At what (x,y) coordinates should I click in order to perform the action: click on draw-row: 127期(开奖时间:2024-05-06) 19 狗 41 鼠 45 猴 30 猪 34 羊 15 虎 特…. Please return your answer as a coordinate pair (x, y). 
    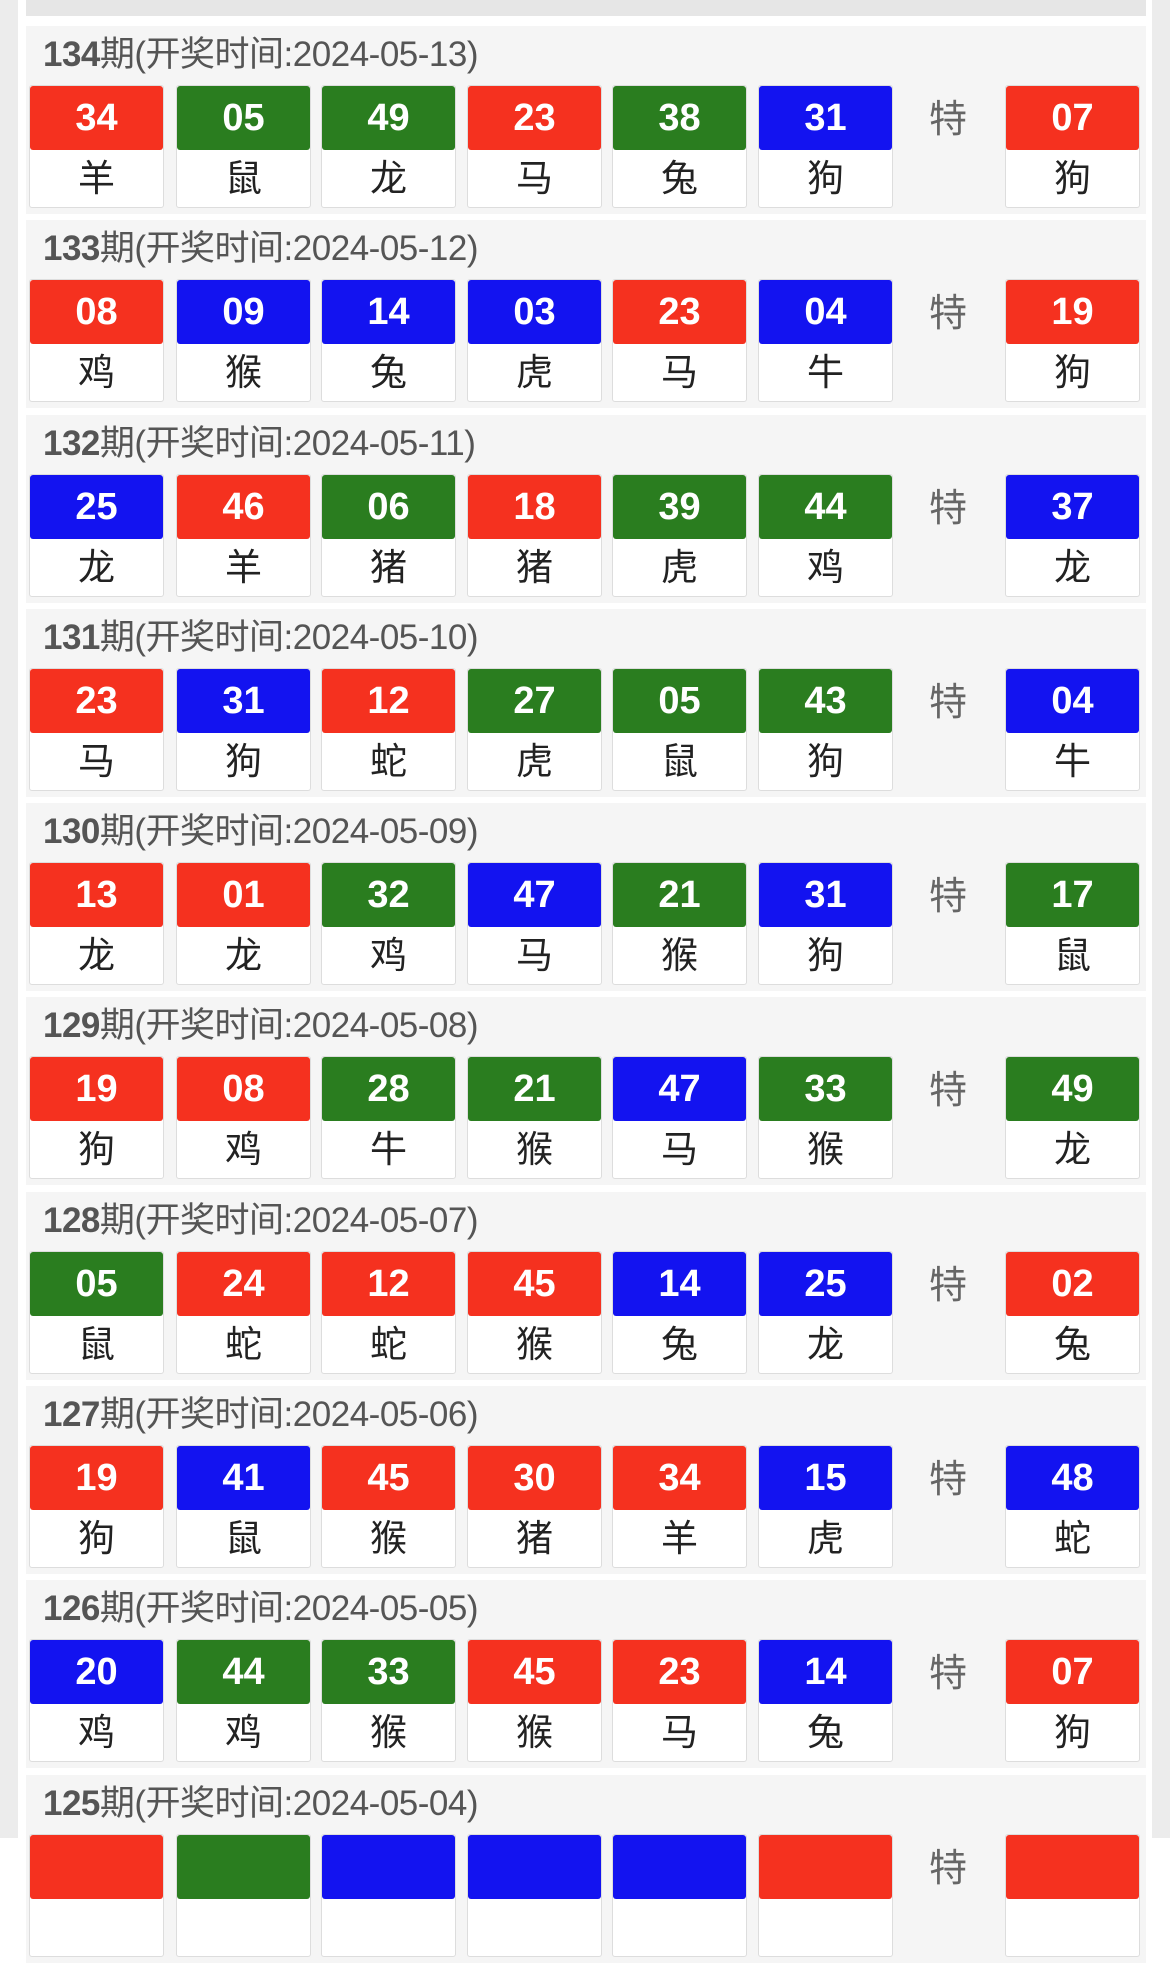
    Looking at the image, I should click on (586, 1480).